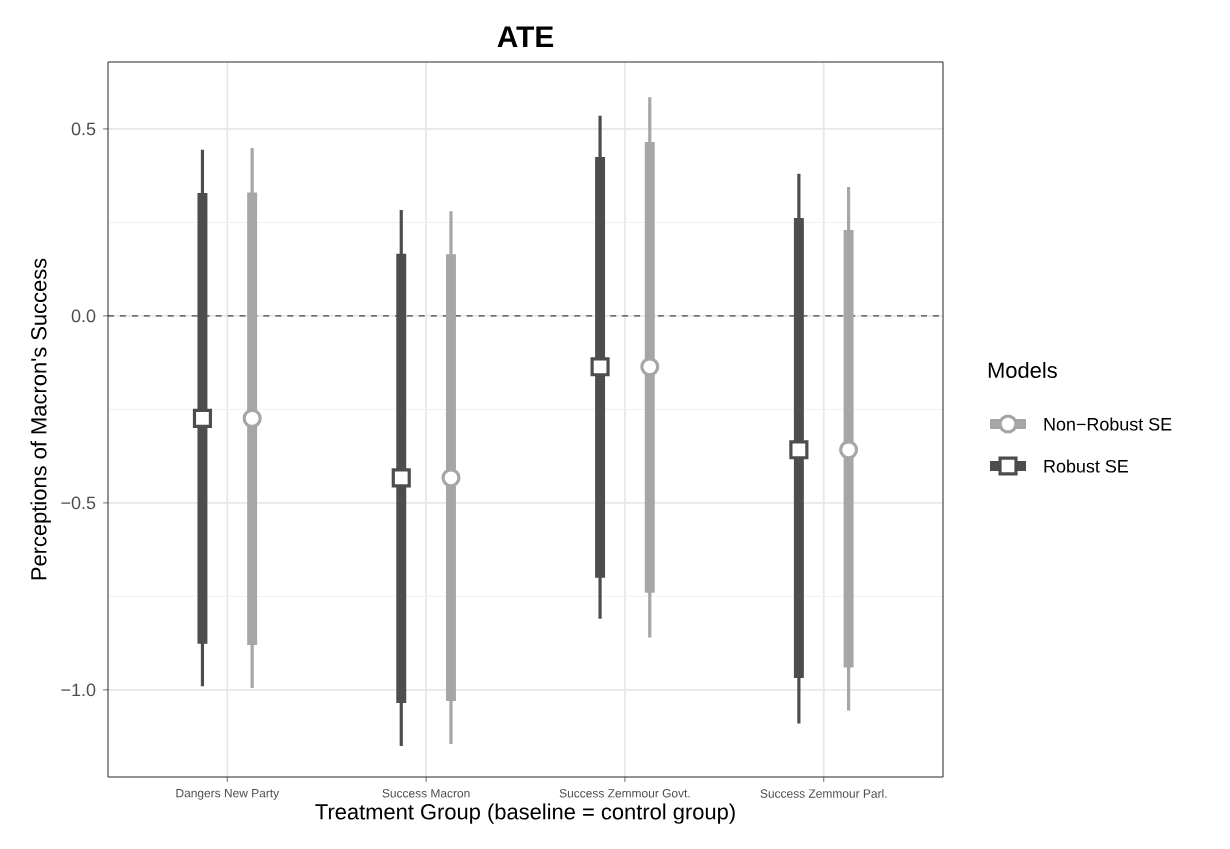  What do you see at coordinates (624, 793) in the screenshot?
I see `x-tick-label: Success Zemmour Govt.` at bounding box center [624, 793].